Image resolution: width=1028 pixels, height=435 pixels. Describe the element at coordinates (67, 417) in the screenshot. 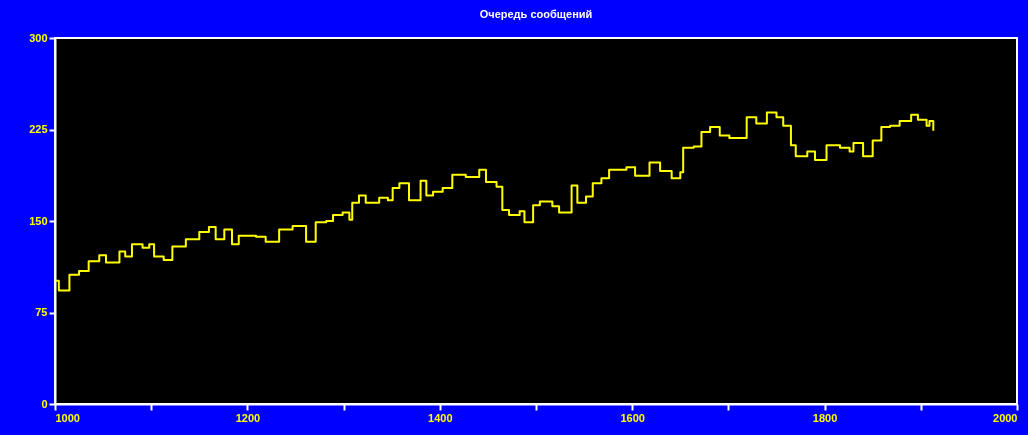

I see `x-tick-label: 1000` at that location.